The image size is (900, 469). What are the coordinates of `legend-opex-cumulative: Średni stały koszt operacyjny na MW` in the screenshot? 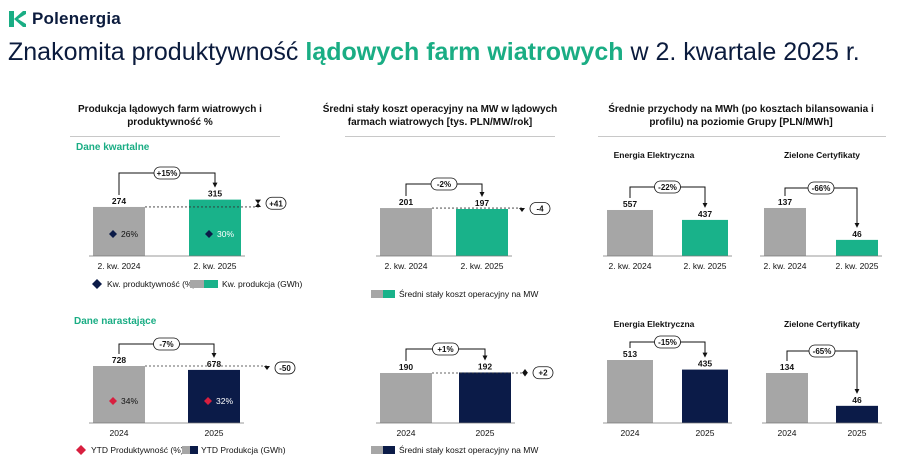 It's located at (454, 450).